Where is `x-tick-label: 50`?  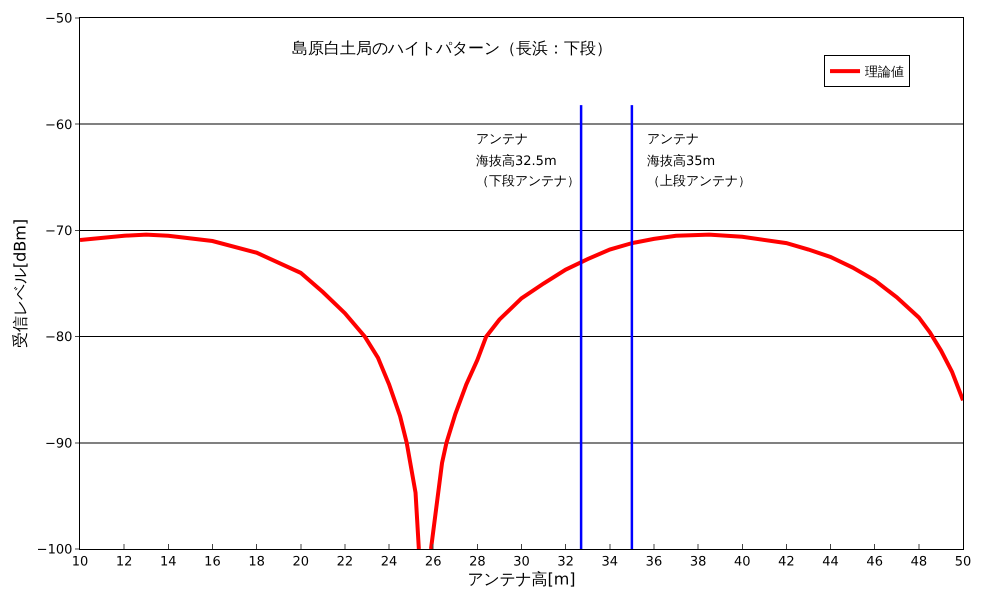
x-tick-label: 50 is located at coordinates (963, 562).